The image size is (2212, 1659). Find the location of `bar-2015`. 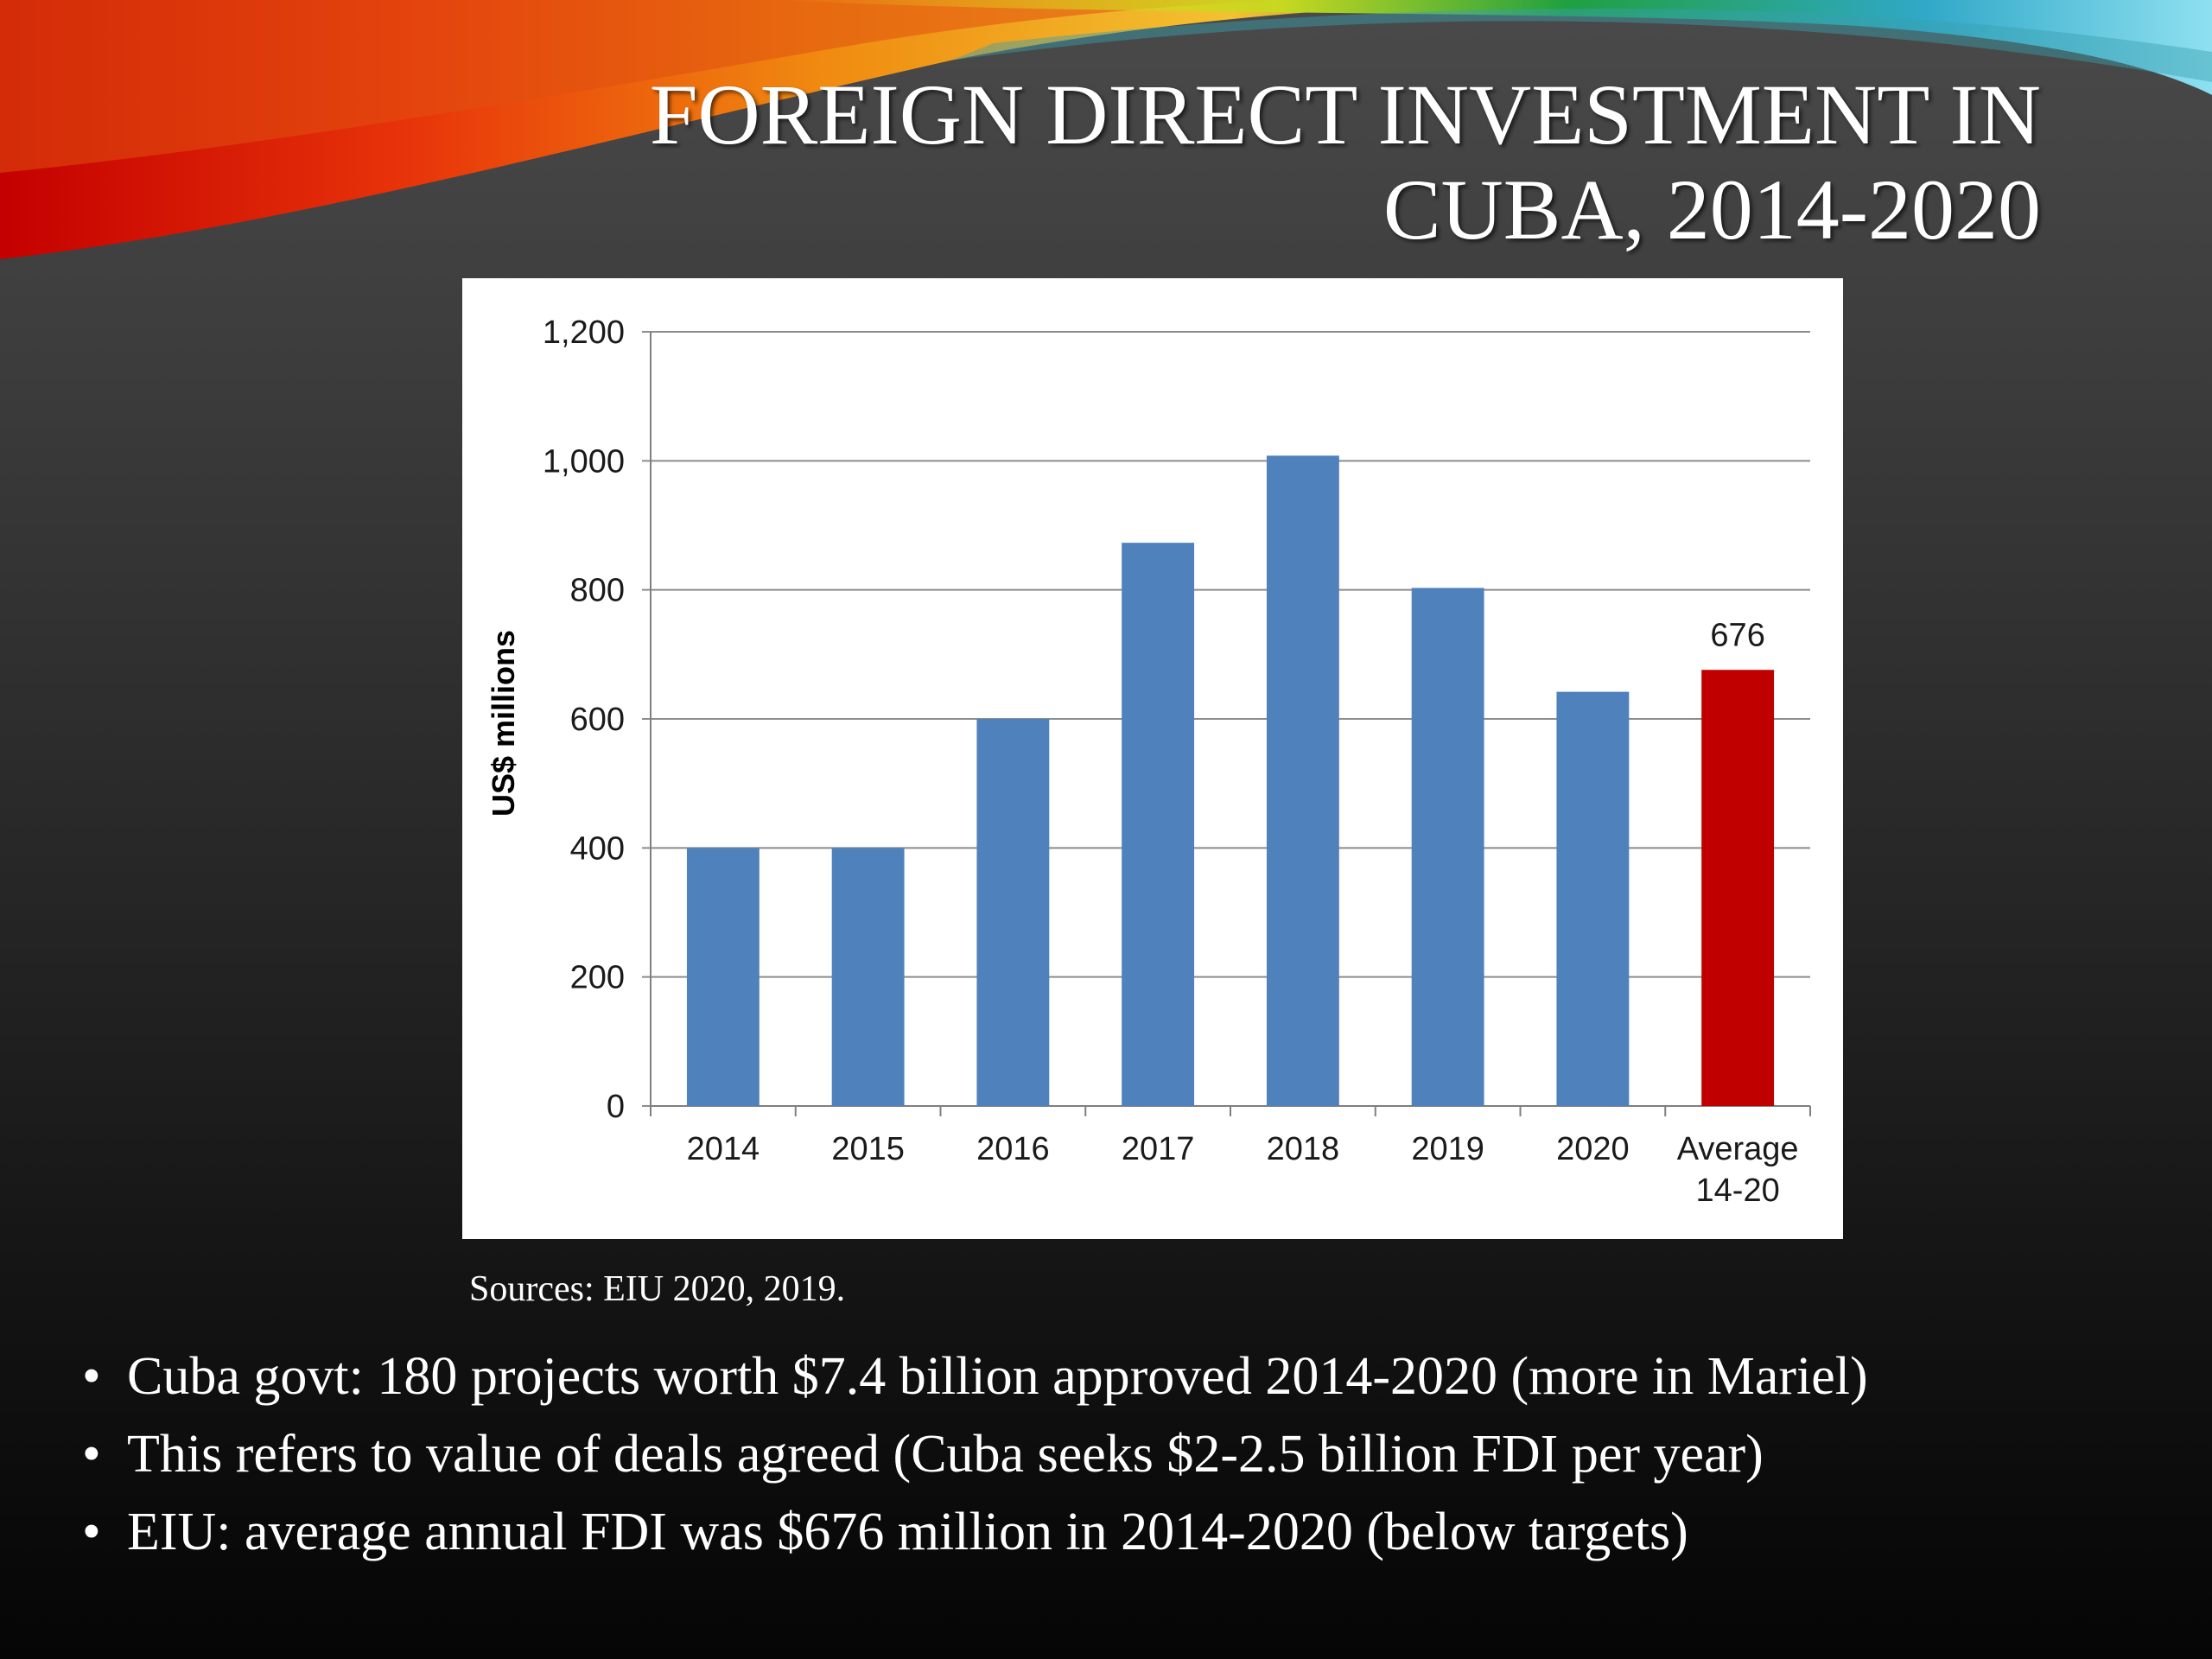

bar-2015 is located at coordinates (868, 977).